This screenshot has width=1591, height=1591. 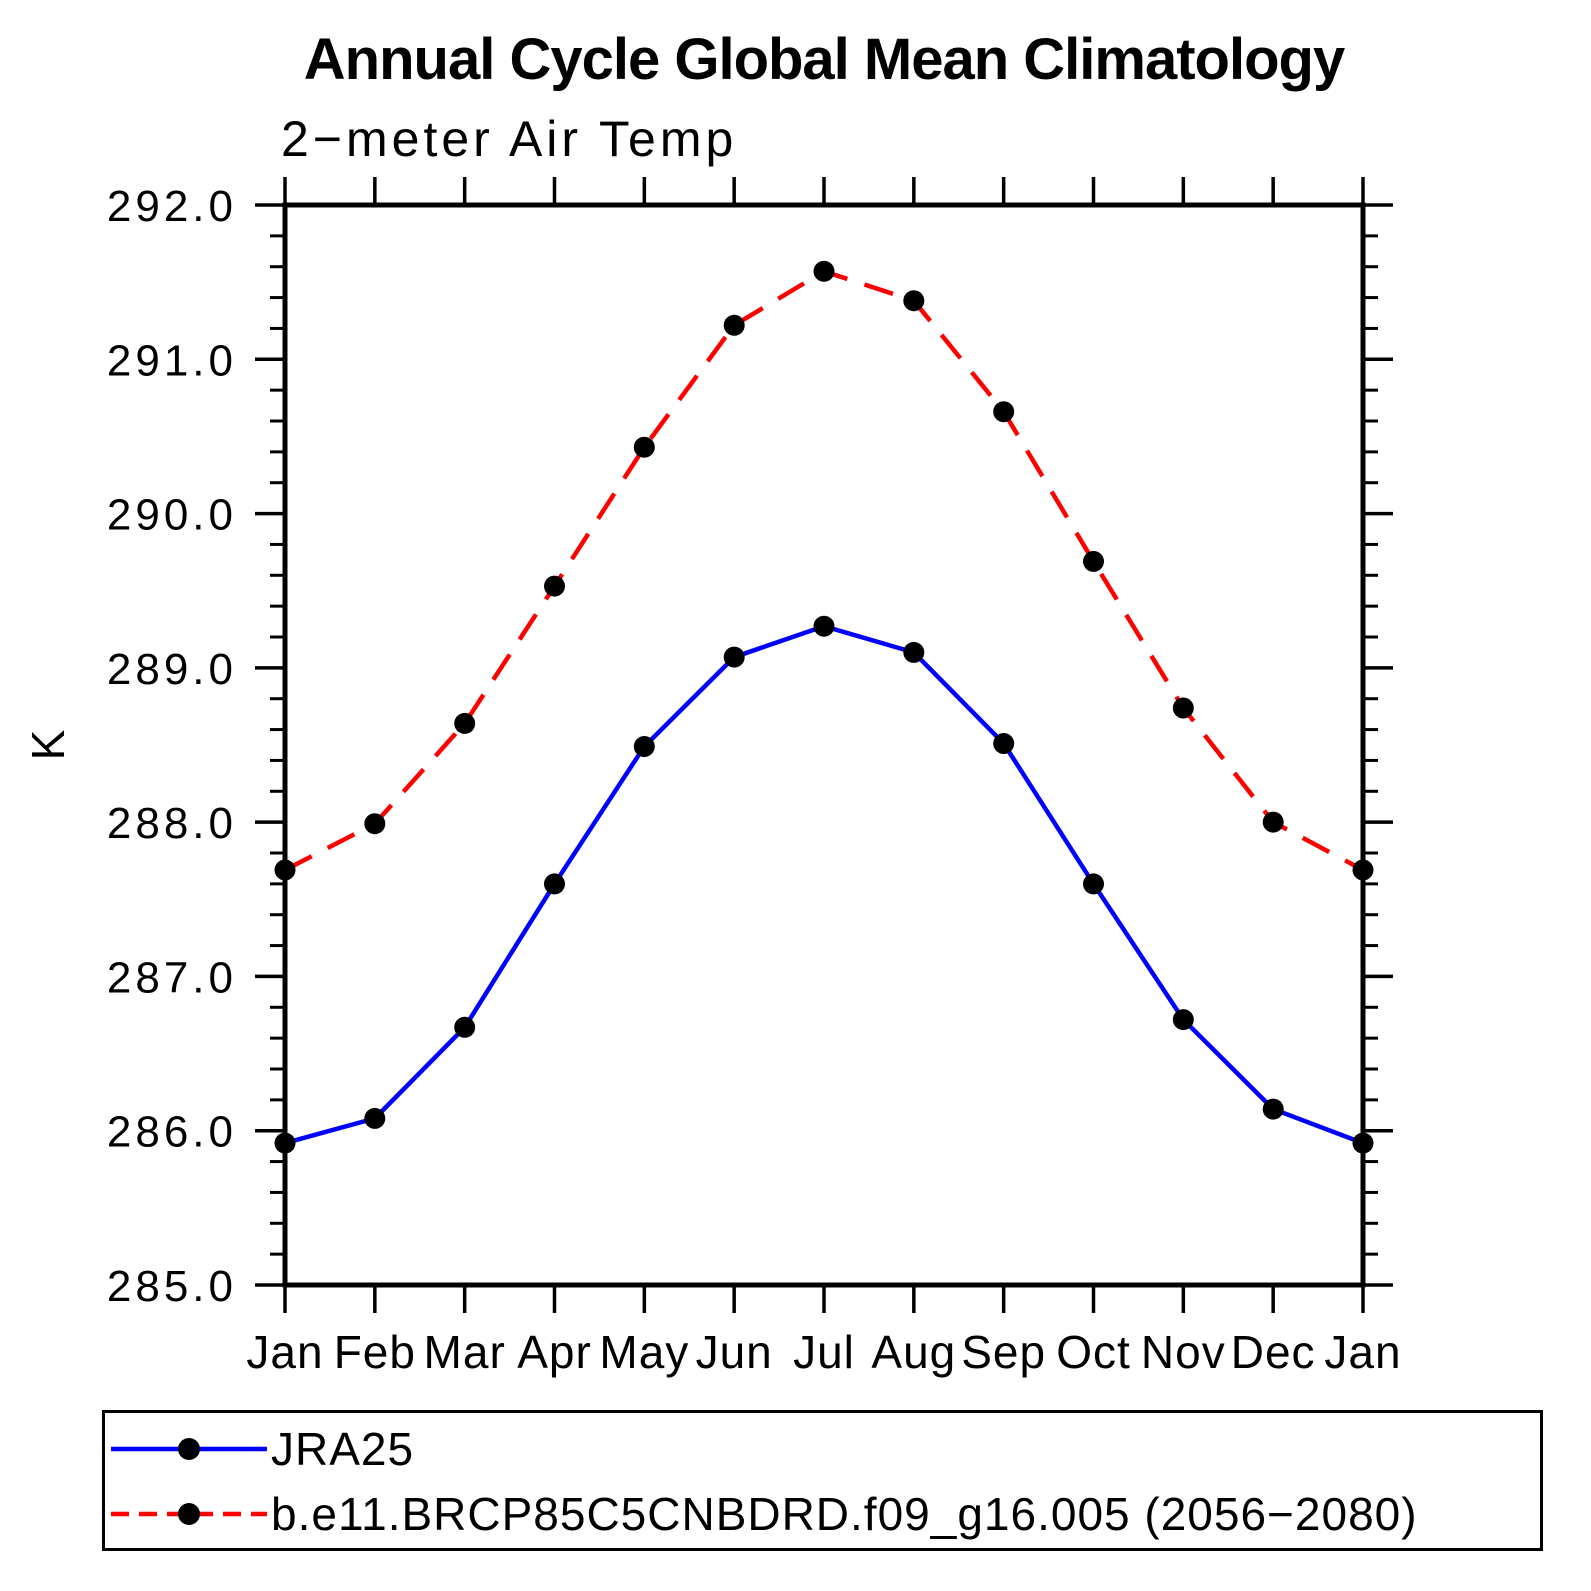 What do you see at coordinates (554, 1352) in the screenshot?
I see `x-tick-label: Apr` at bounding box center [554, 1352].